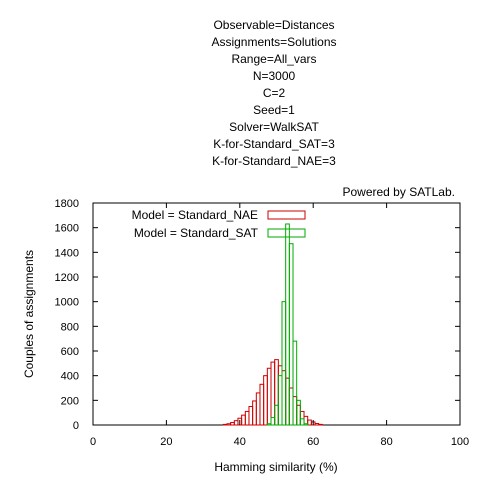 The height and width of the screenshot is (480, 480). What do you see at coordinates (29, 314) in the screenshot?
I see `y-axis-label: Couples of assignments` at bounding box center [29, 314].